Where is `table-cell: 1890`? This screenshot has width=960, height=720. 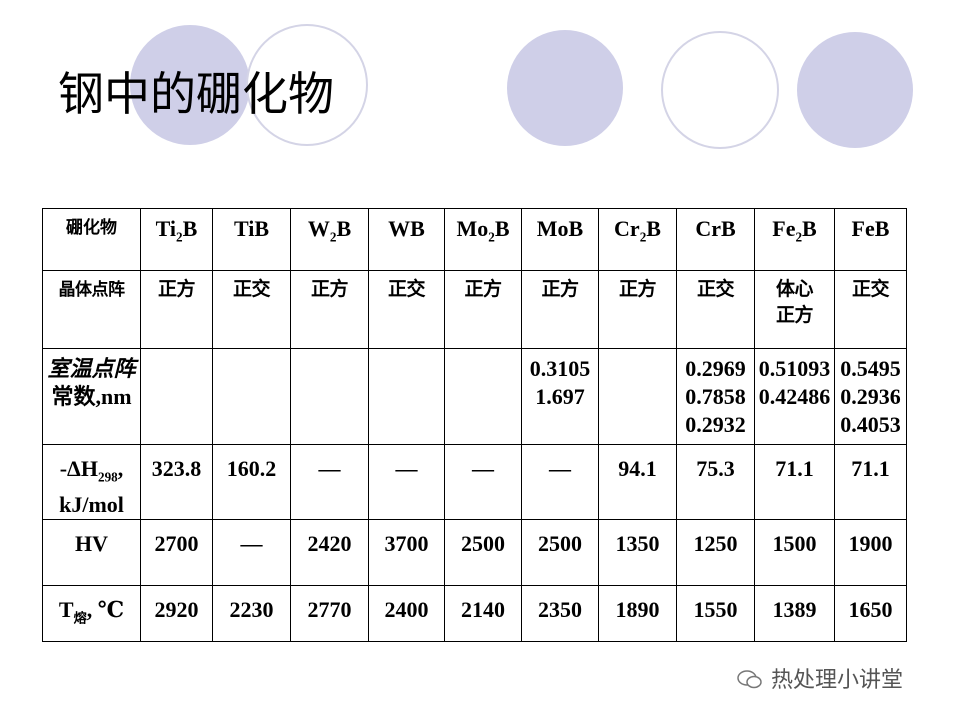 table-cell: 1890 is located at coordinates (637, 614).